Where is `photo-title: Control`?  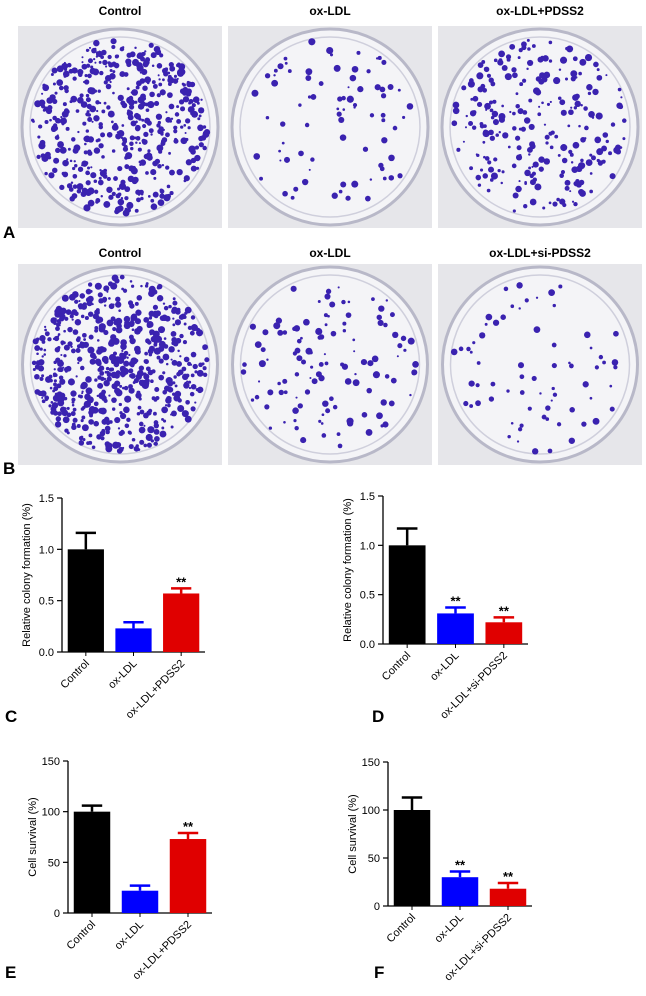 photo-title: Control is located at coordinates (120, 253).